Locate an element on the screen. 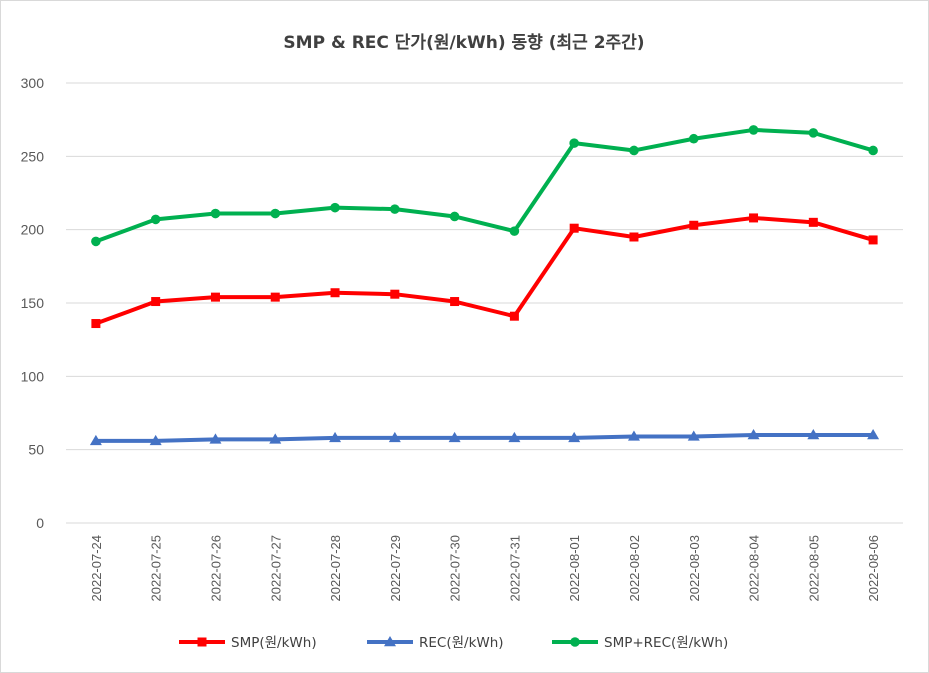 The width and height of the screenshot is (929, 673). x-tick-label: 2022-07-28 is located at coordinates (335, 568).